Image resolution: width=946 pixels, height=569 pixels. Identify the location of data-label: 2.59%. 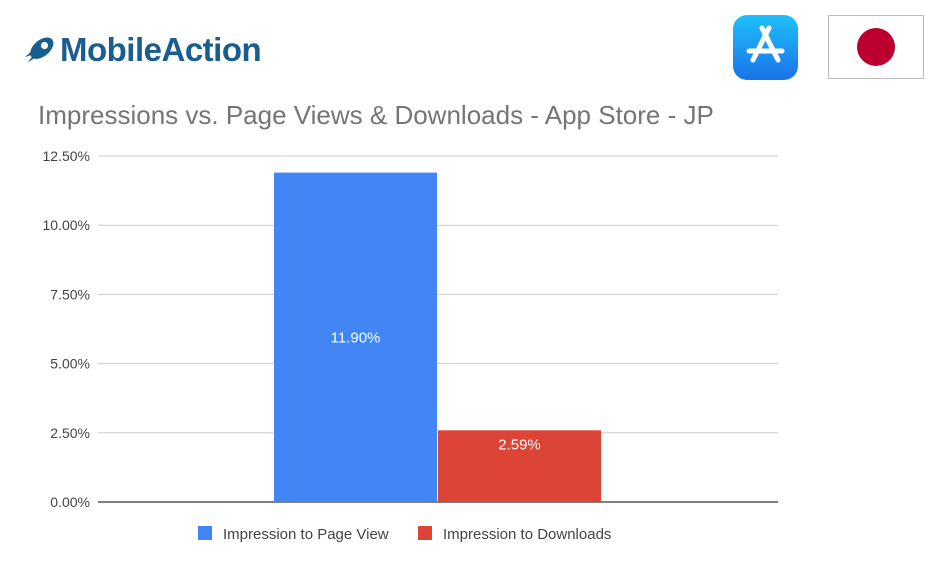
(519, 444).